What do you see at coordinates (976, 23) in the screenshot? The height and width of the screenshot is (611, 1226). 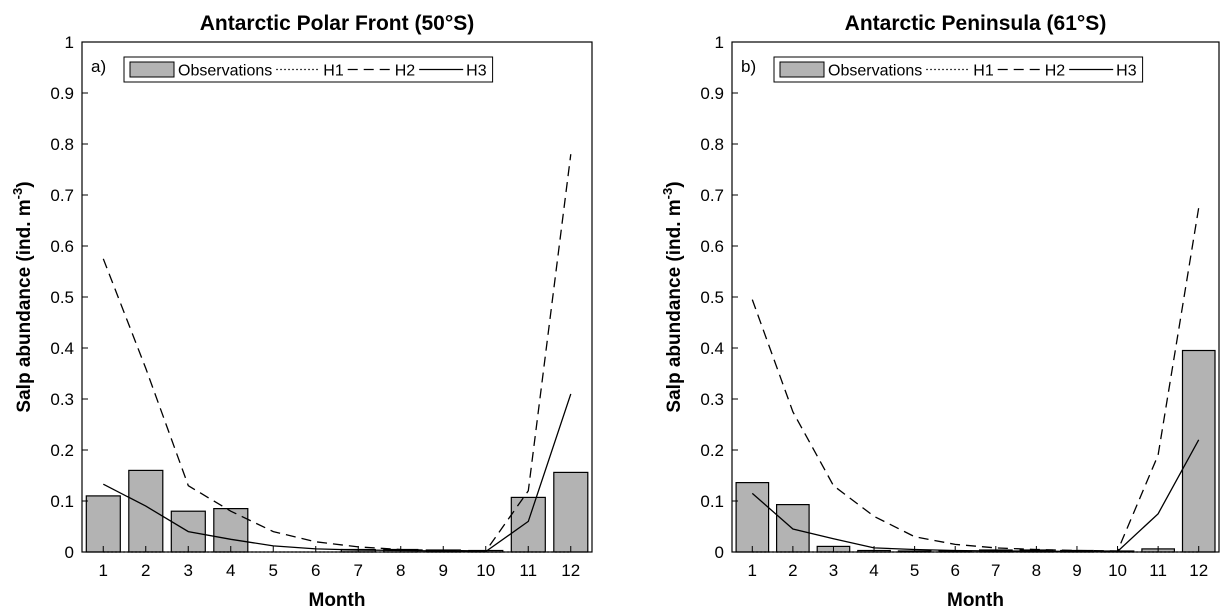 I see `chart-title: Antarctic Peninsula (61°S)` at bounding box center [976, 23].